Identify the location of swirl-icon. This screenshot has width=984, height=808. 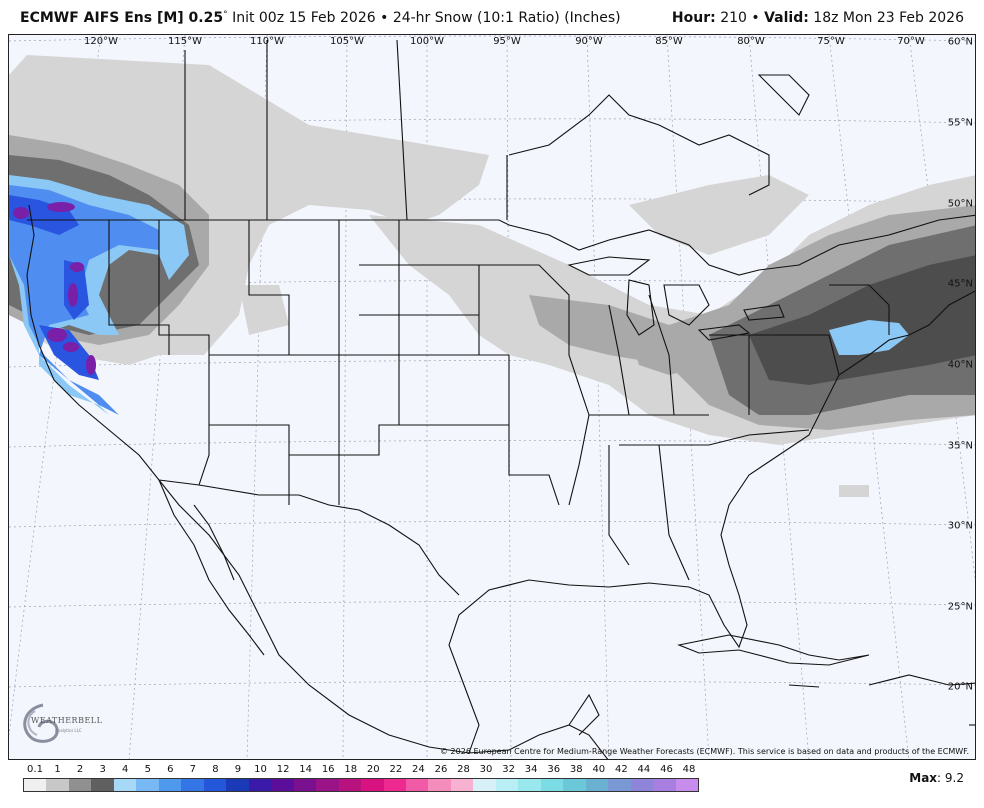
(41, 723).